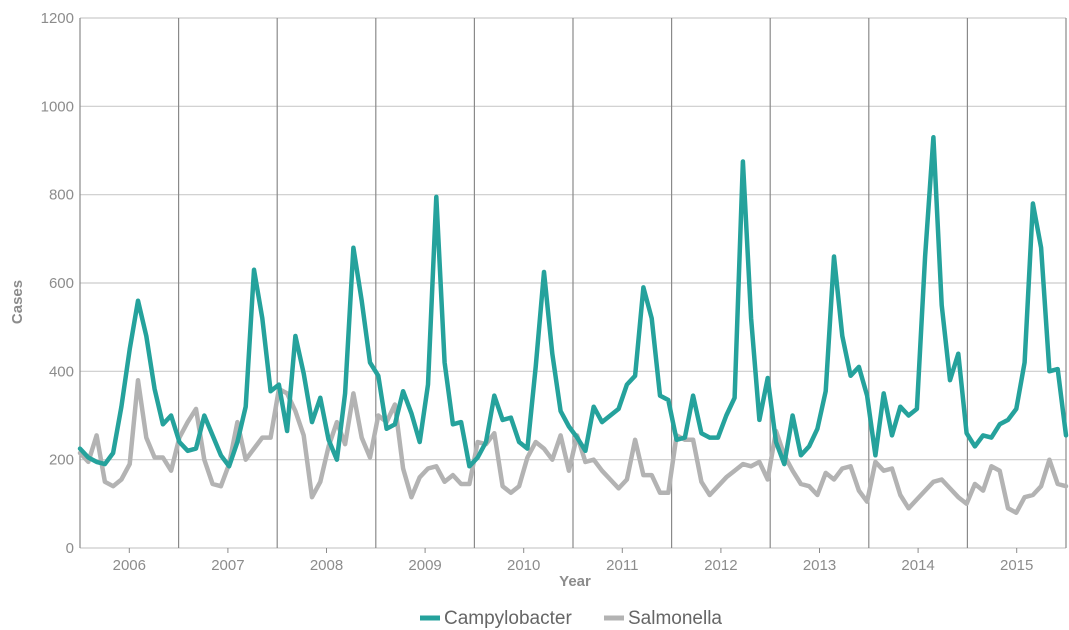 The height and width of the screenshot is (630, 1069). What do you see at coordinates (61, 195) in the screenshot?
I see `y-tick-label-800: 800` at bounding box center [61, 195].